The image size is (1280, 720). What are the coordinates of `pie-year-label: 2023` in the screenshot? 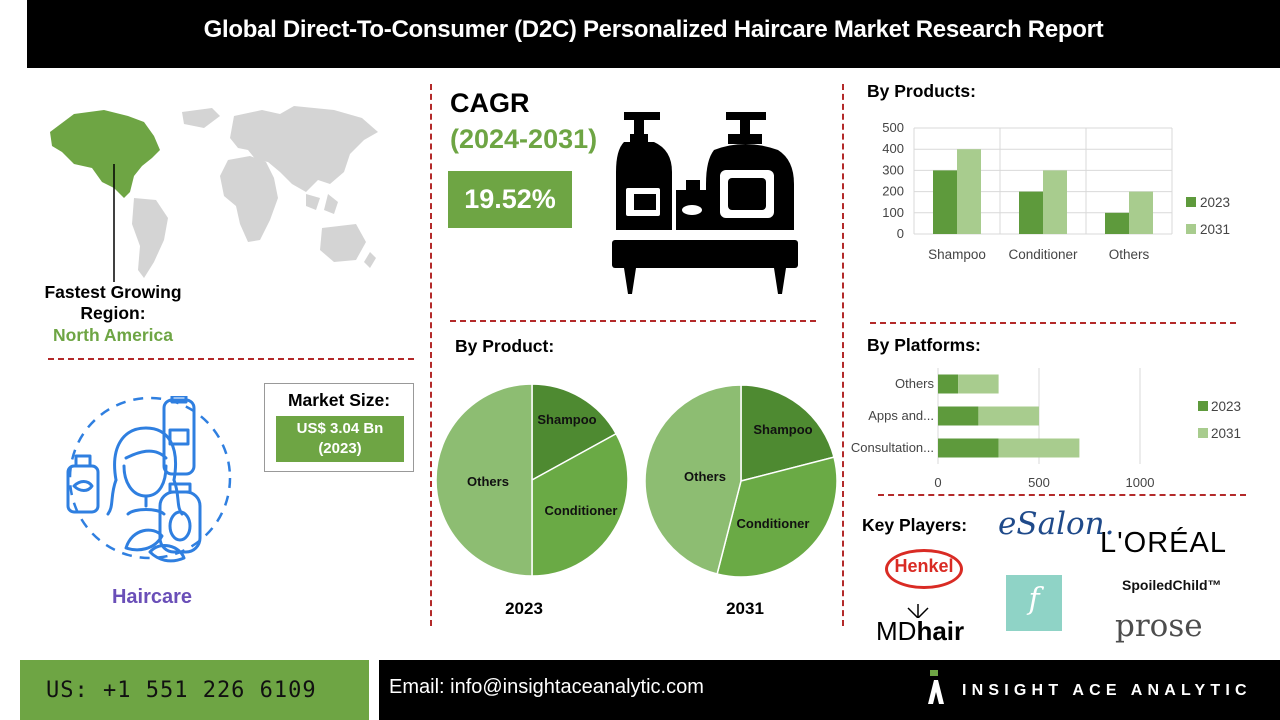 It's located at (524, 608).